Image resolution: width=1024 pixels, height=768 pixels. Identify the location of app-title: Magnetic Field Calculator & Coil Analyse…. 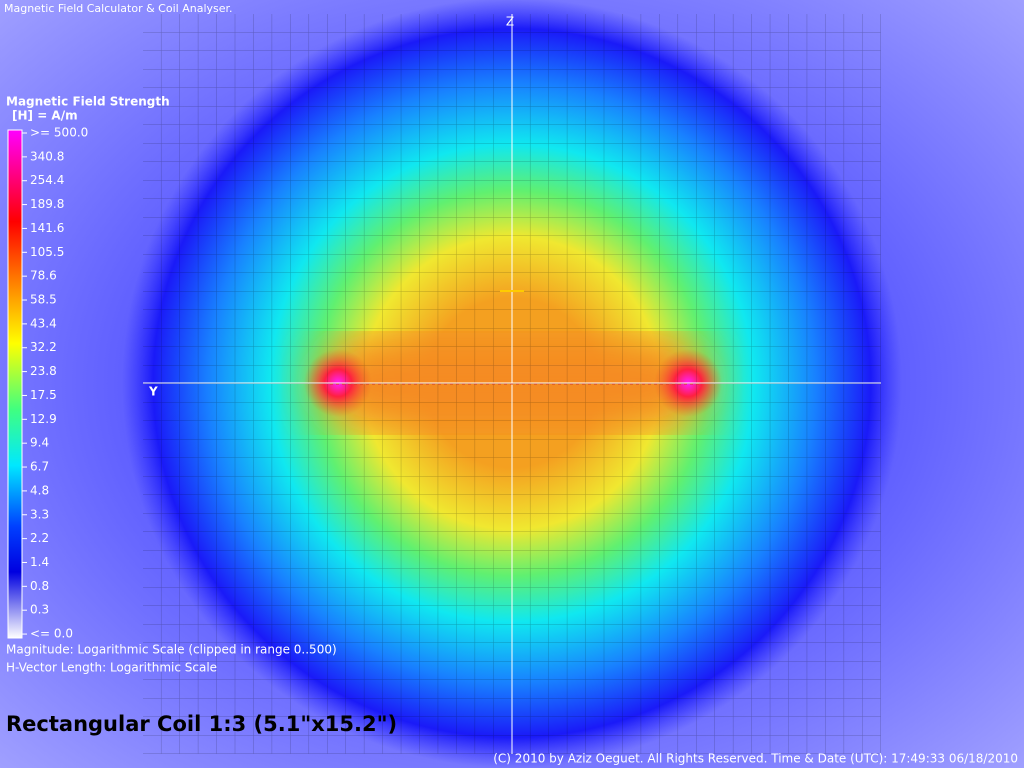
(118, 8).